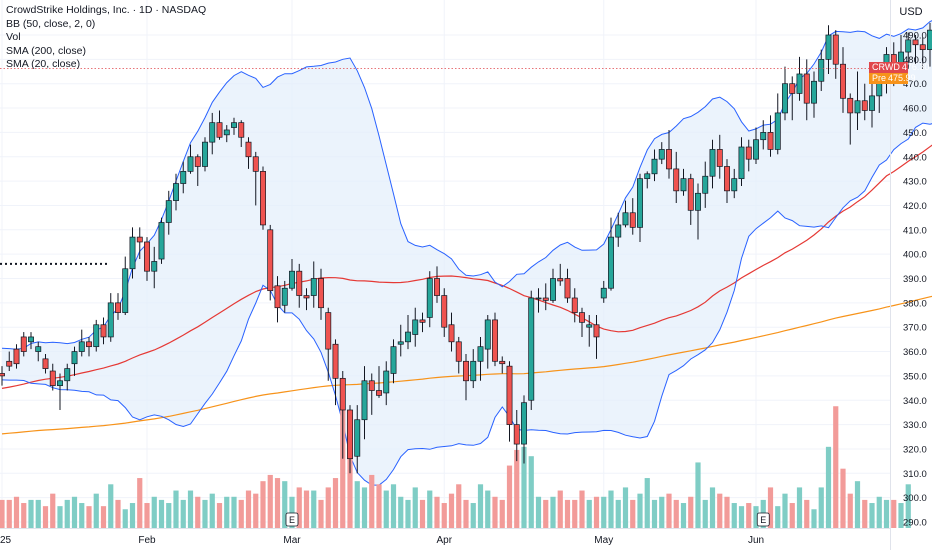  What do you see at coordinates (106, 10) in the screenshot?
I see `symbol-title: CrowdStrike Holdings, Inc. · 1D · NASDAQ` at bounding box center [106, 10].